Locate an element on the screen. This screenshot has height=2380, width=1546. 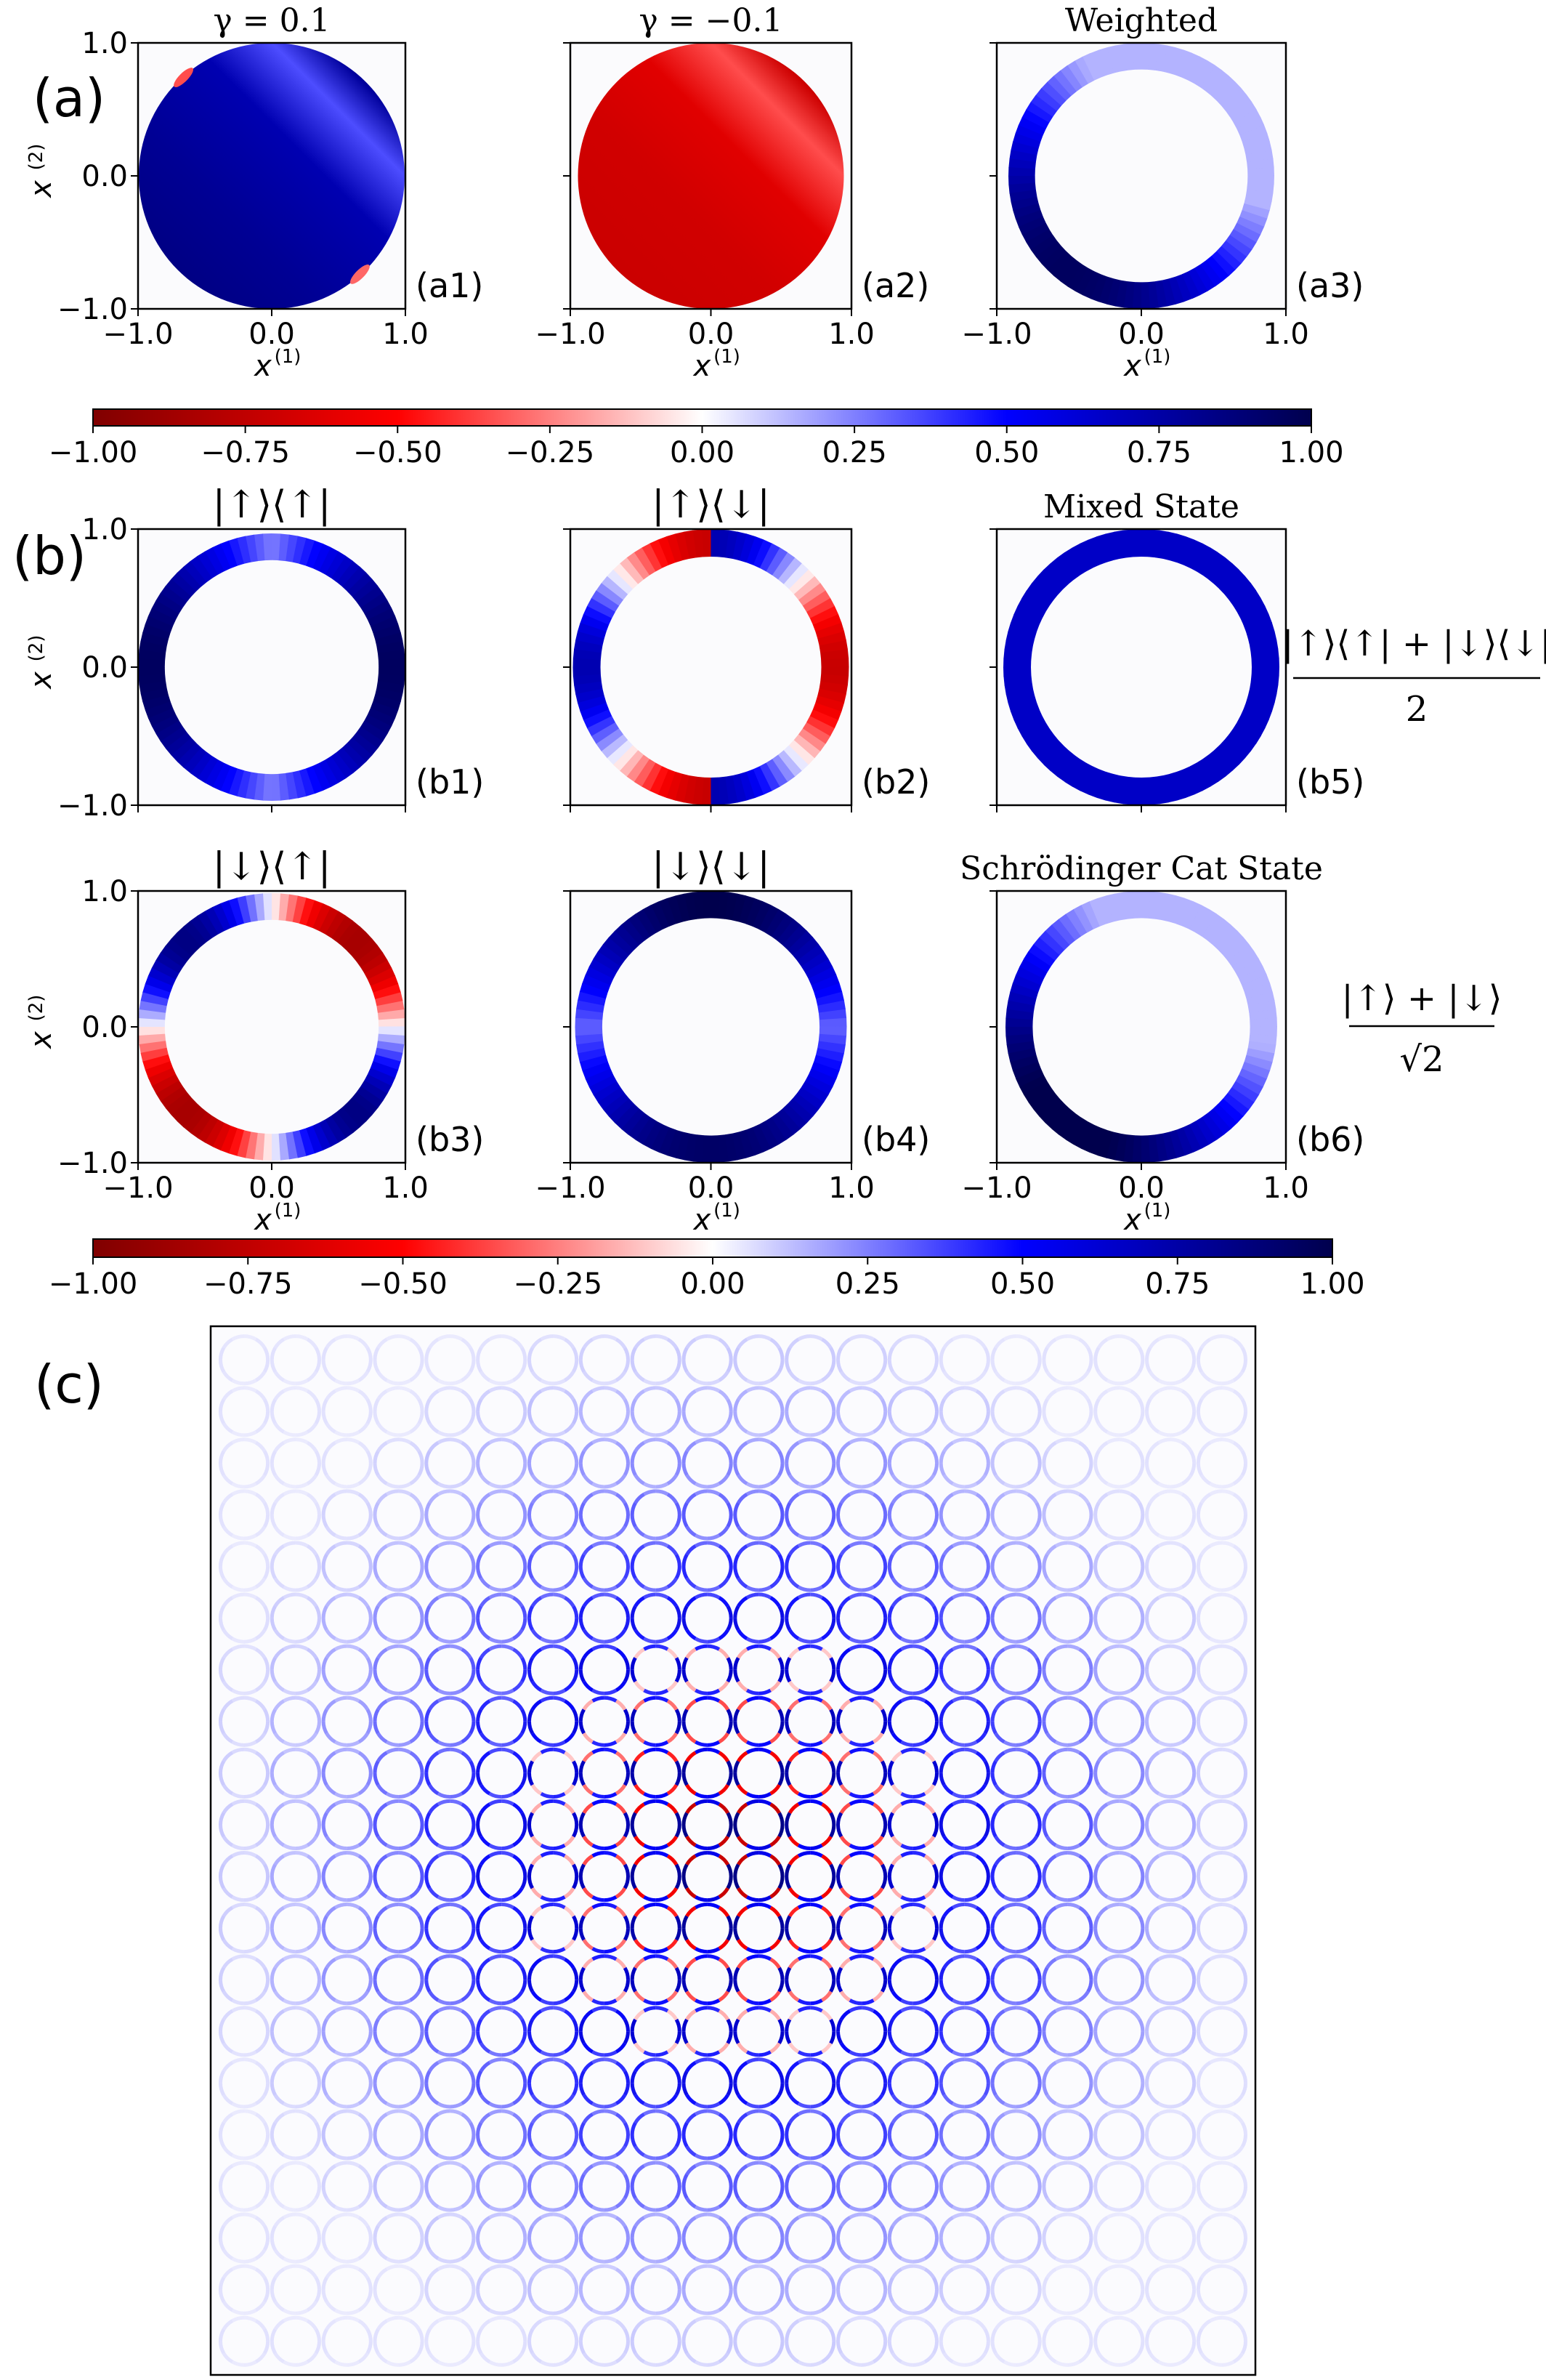
panel-tag-b1: (b1) is located at coordinates (450, 782).